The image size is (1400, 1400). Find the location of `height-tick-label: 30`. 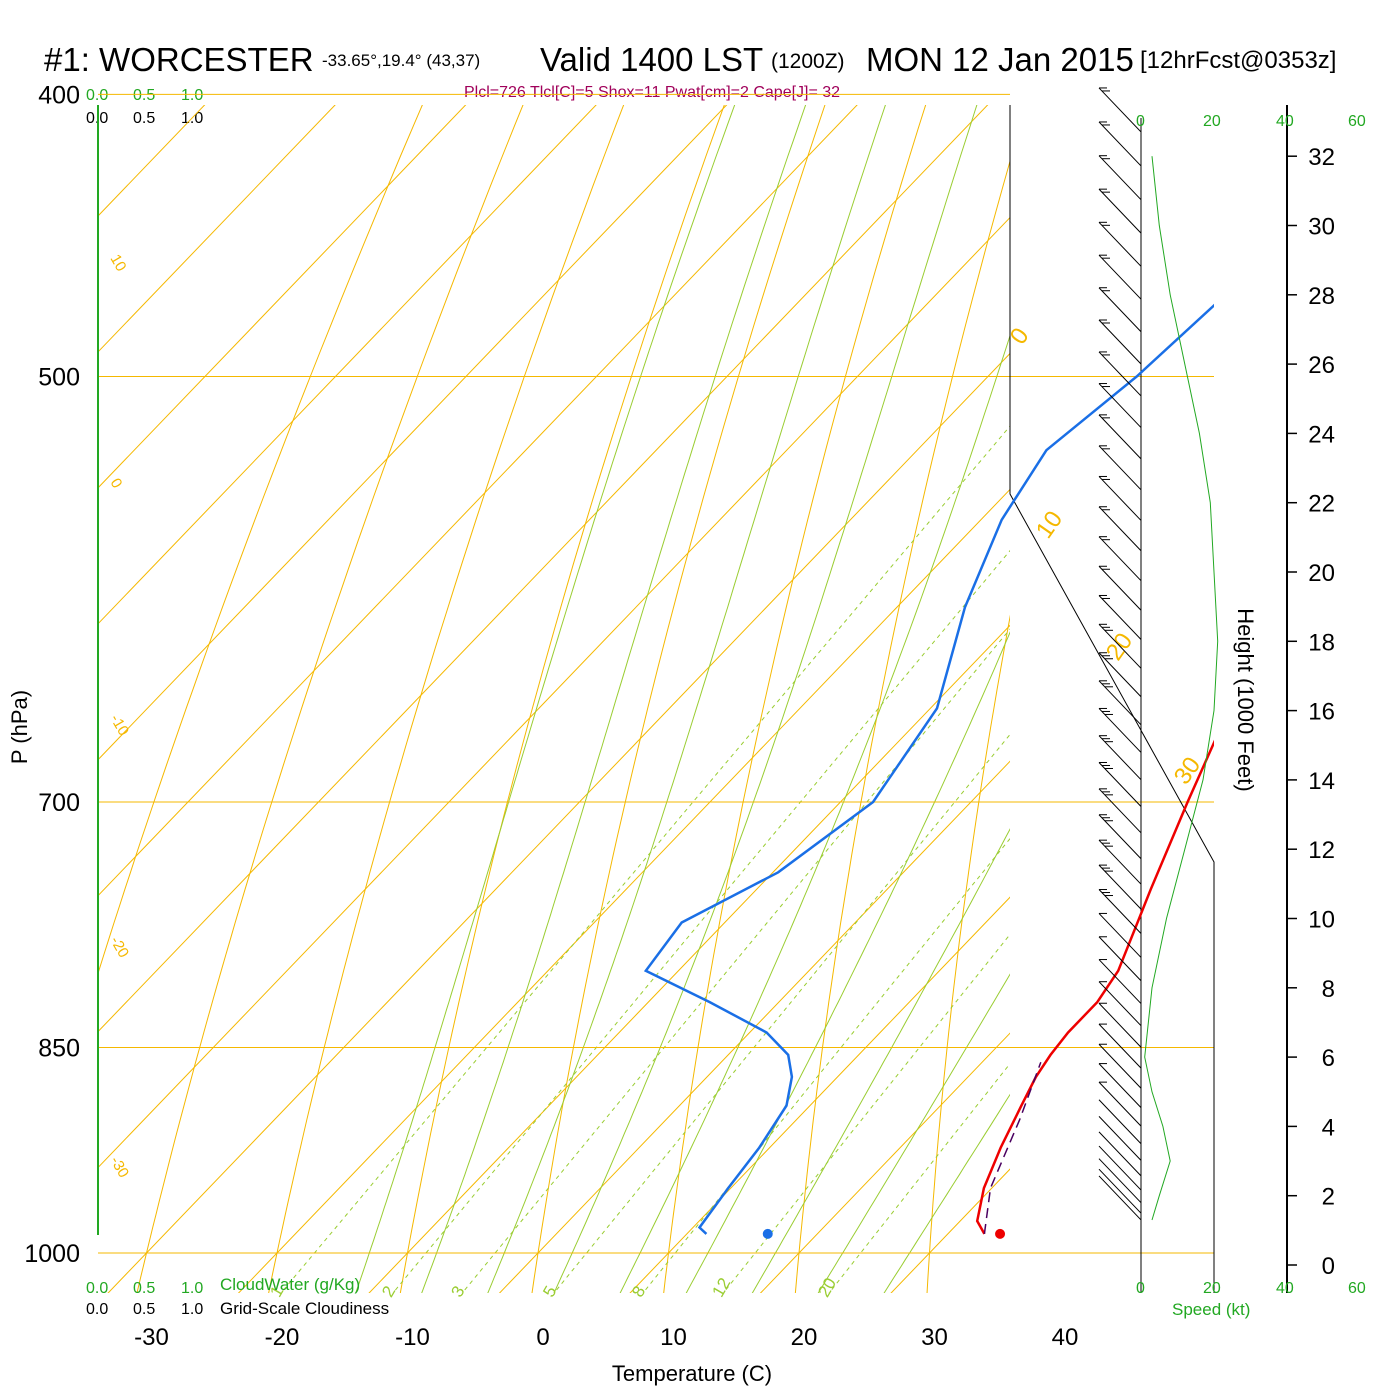

height-tick-label: 30 is located at coordinates (1321, 227).